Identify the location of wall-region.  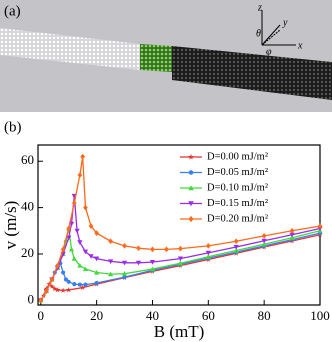
(156, 58).